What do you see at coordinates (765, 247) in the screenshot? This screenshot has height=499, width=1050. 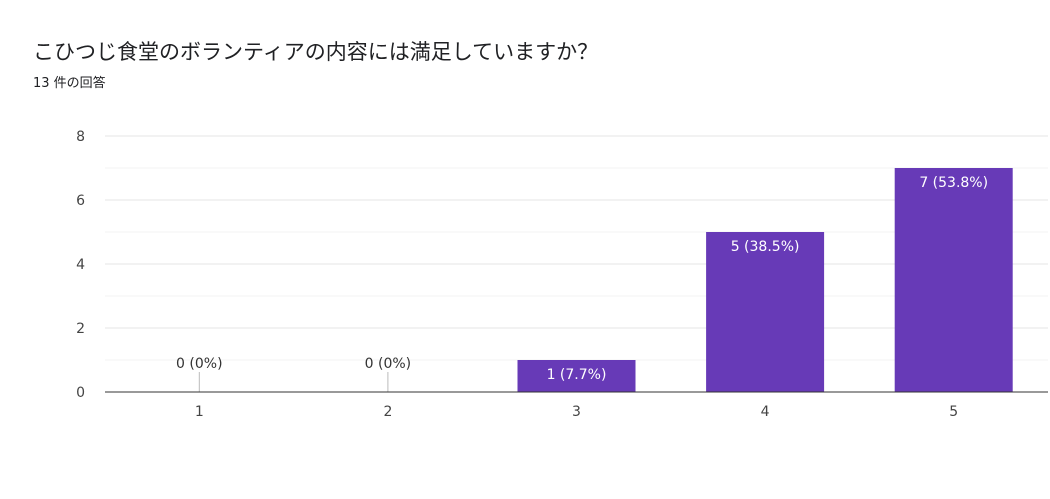 I see `bar-data-label: 5 (38.5%)` at bounding box center [765, 247].